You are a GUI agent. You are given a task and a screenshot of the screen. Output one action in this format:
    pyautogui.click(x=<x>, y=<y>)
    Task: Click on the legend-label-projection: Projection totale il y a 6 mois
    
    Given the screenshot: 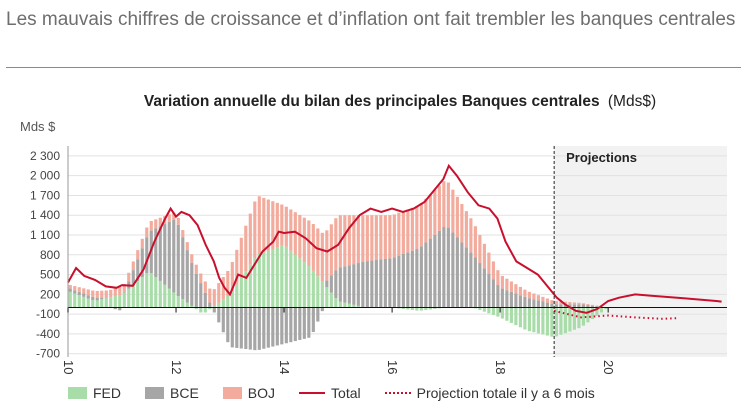 What is the action you would take?
    pyautogui.click(x=505, y=393)
    